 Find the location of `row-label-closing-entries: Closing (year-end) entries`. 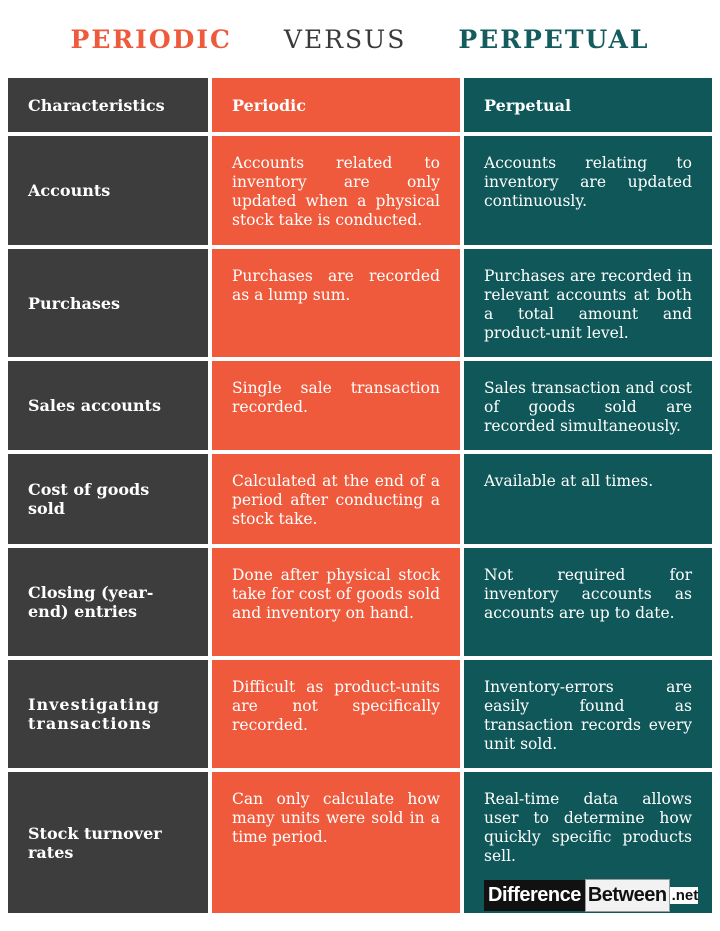

row-label-closing-entries: Closing (year-end) entries is located at coordinates (108, 602).